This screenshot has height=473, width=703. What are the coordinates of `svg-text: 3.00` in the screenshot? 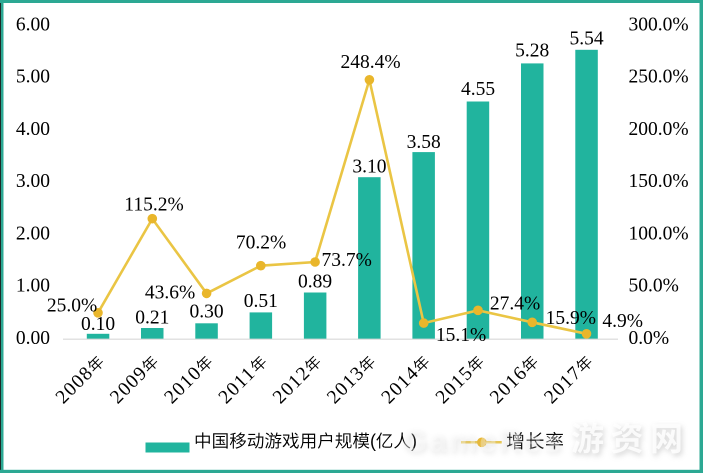 It's located at (33, 181).